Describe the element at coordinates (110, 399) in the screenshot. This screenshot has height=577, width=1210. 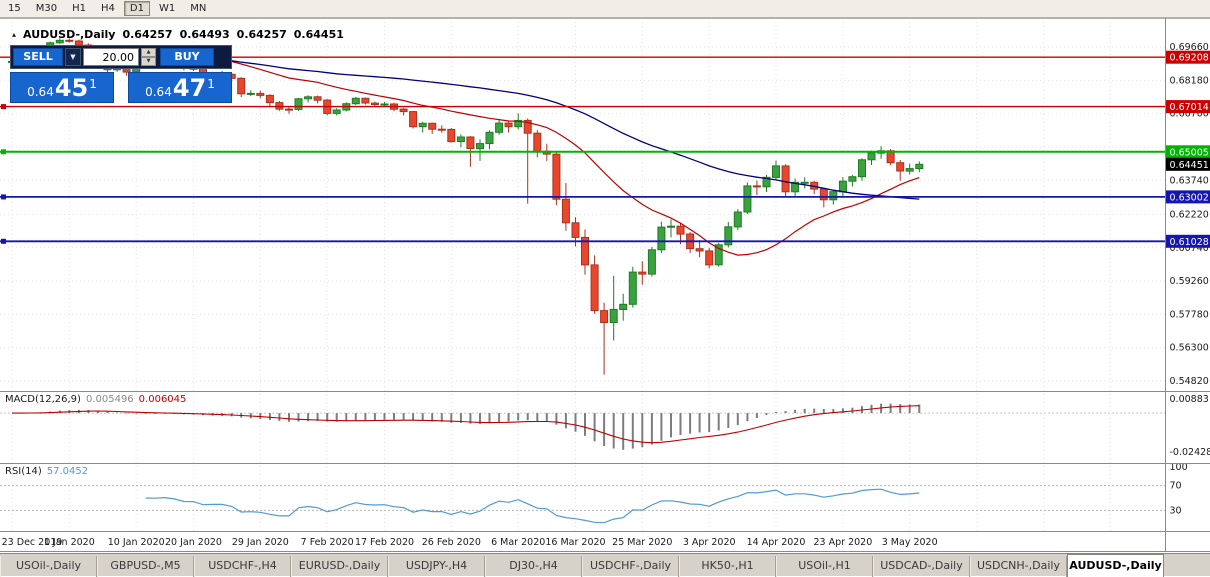
I see `macd-main-value: 0.005496` at that location.